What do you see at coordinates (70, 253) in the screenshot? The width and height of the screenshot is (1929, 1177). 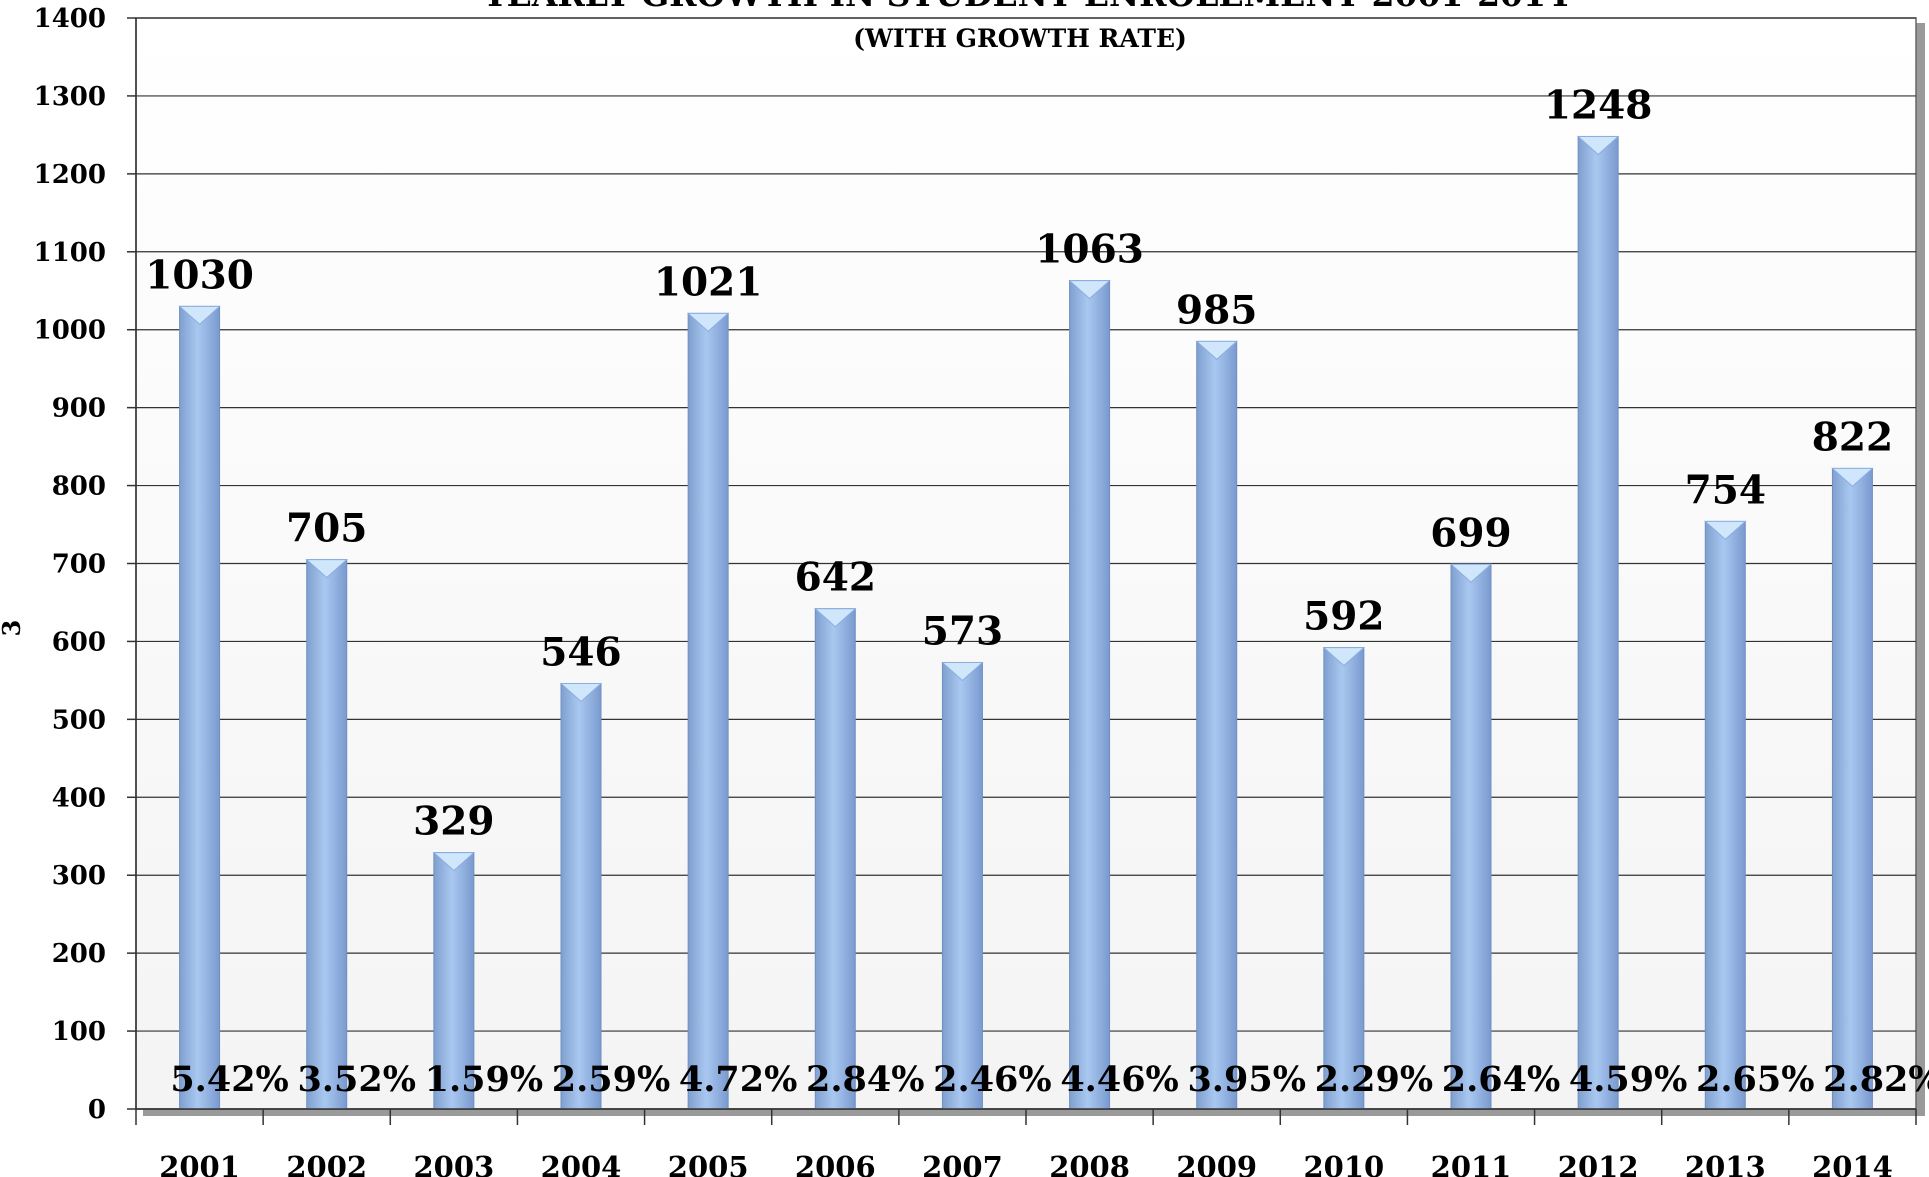 I see `y-tick-label: 1100` at bounding box center [70, 253].